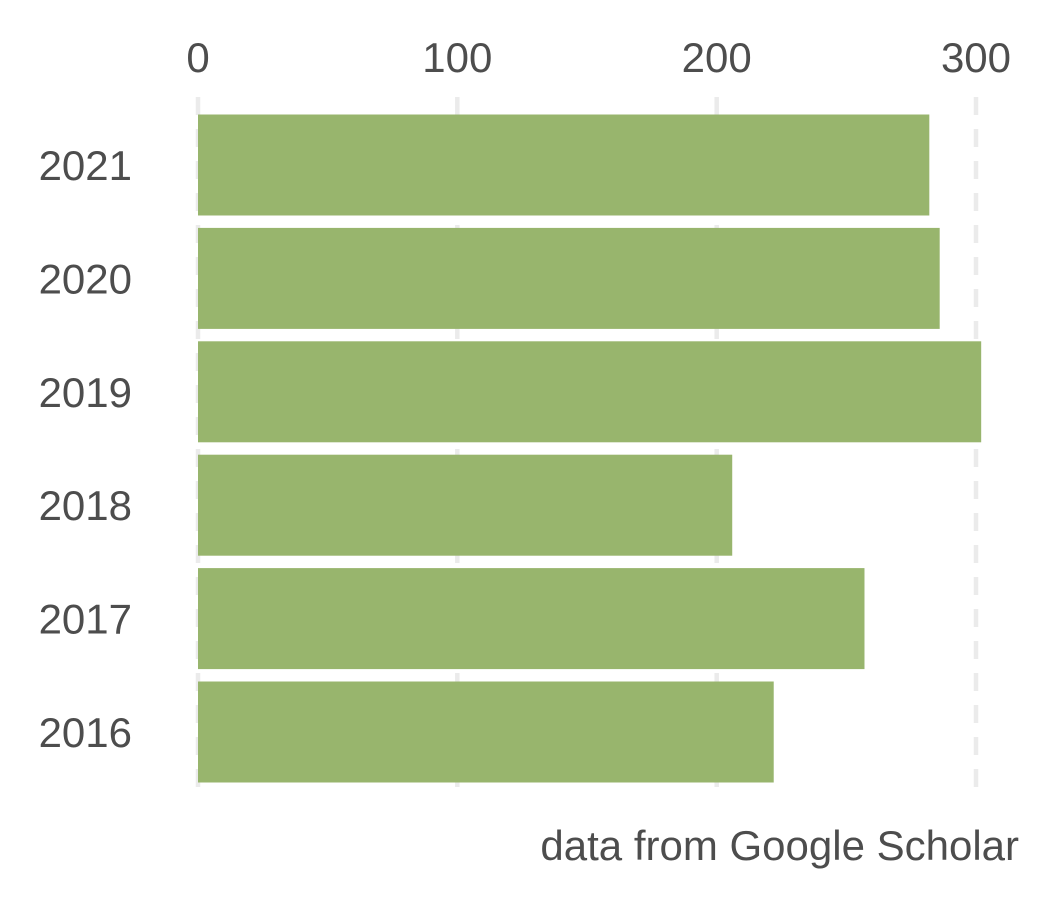 This screenshot has height=900, width=1050. Describe the element at coordinates (569, 278) in the screenshot. I see `bar-2020` at that location.